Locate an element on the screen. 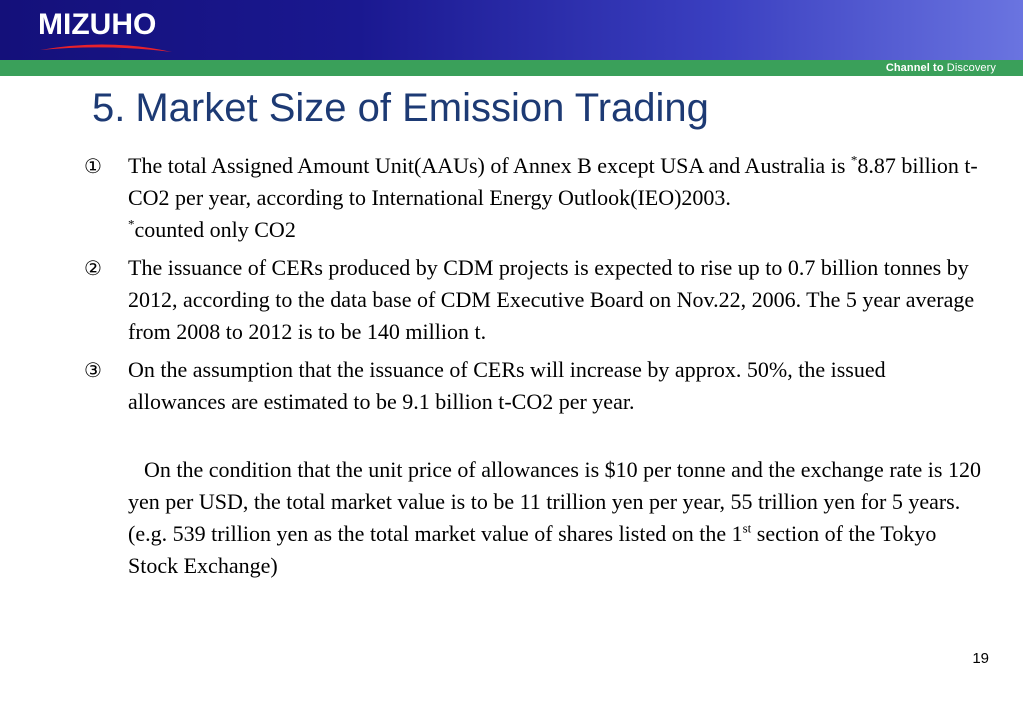  header-accent-bar is located at coordinates (511, 68).